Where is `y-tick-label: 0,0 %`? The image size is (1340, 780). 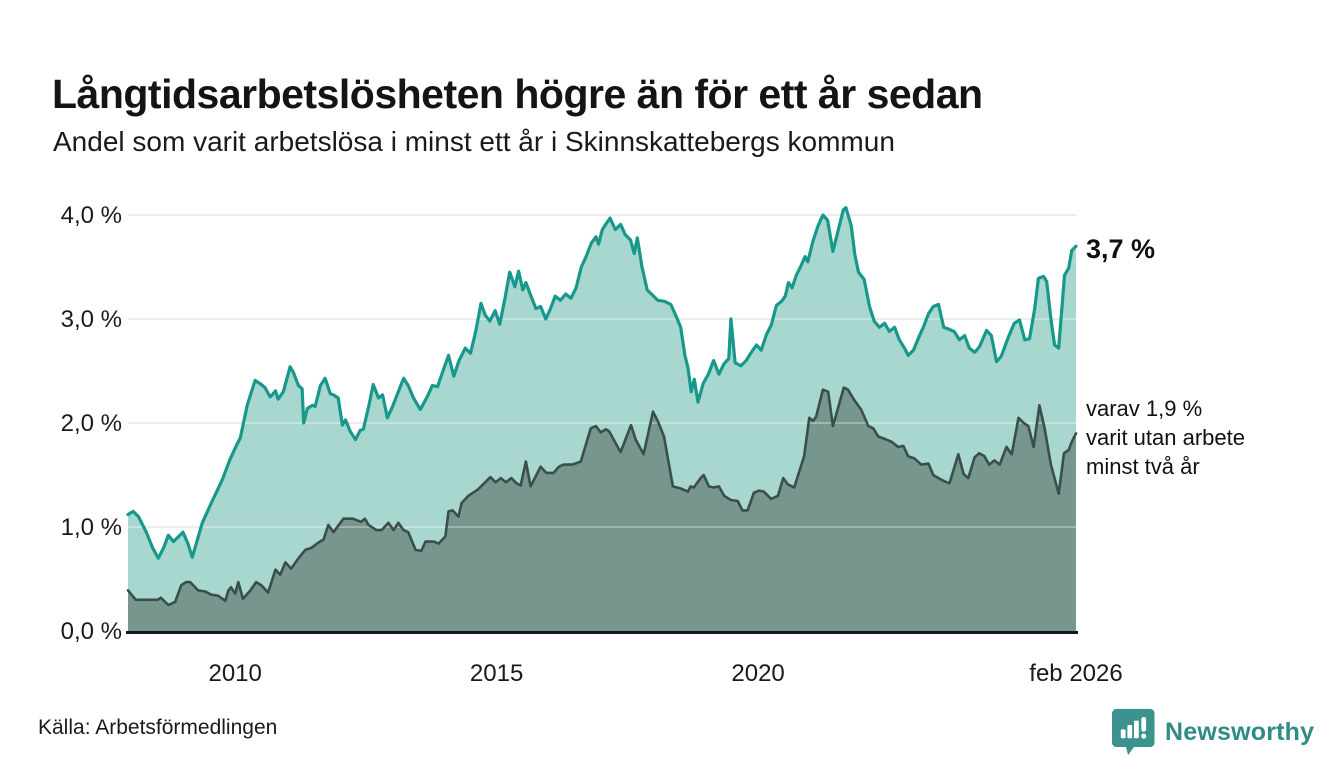 y-tick-label: 0,0 % is located at coordinates (91, 631).